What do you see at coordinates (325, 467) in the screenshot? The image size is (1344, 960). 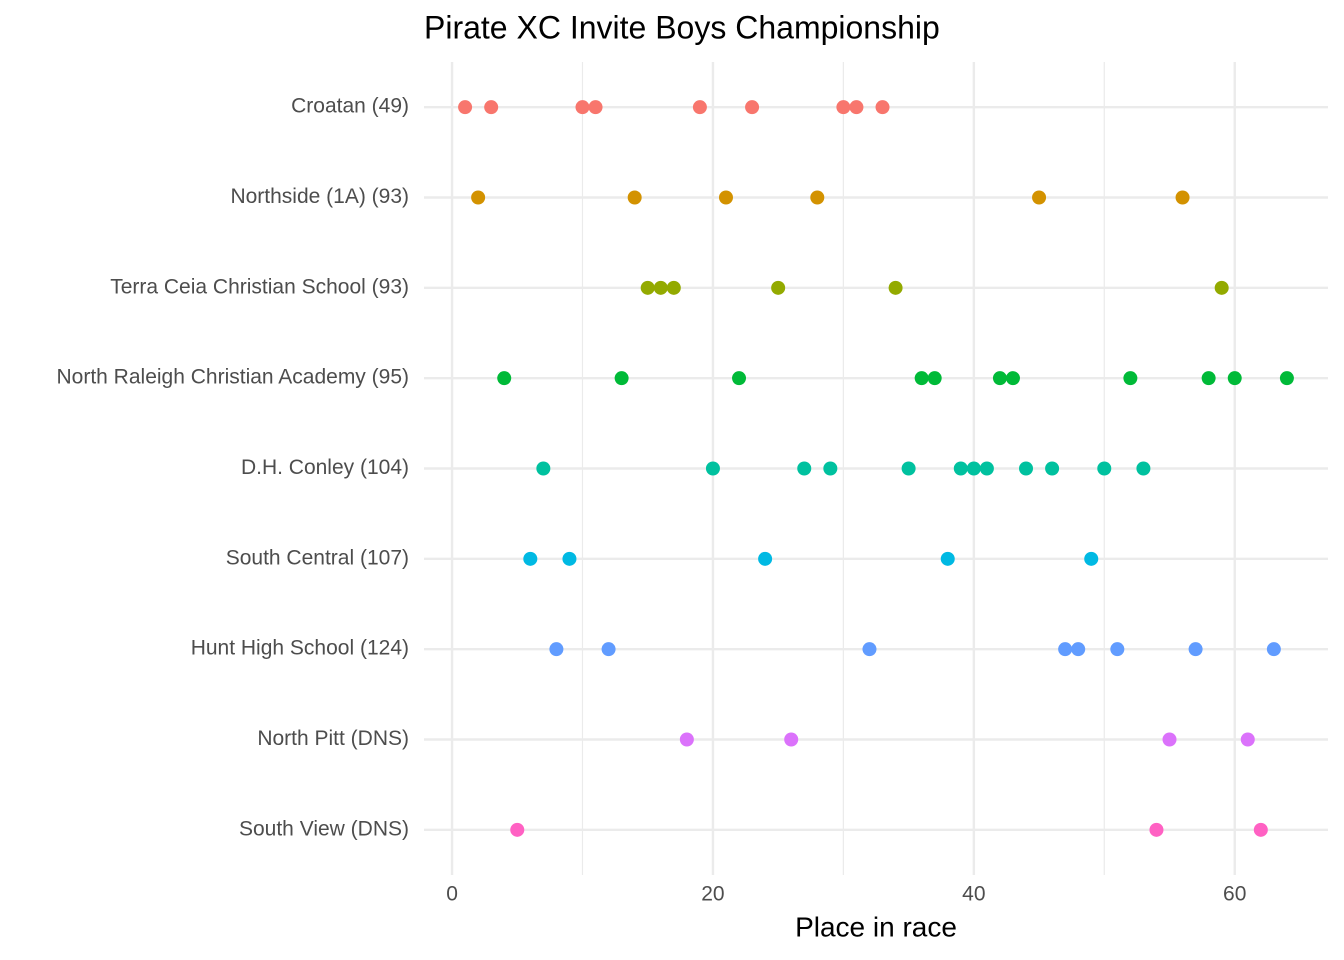 I see `y-tick-label: D.H. Conley (104)` at bounding box center [325, 467].